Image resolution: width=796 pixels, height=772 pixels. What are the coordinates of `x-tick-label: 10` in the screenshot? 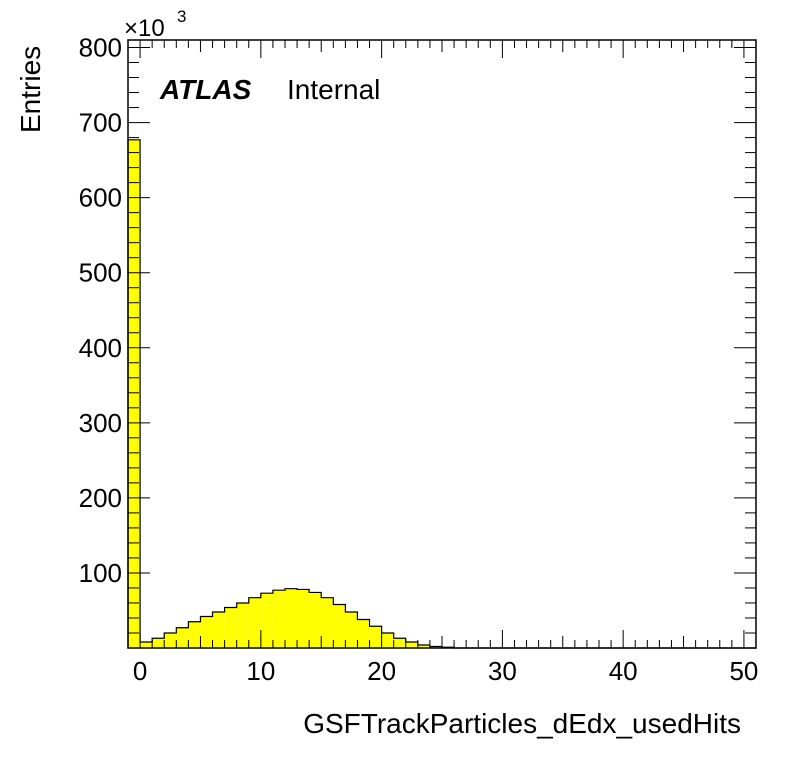 It's located at (260, 671).